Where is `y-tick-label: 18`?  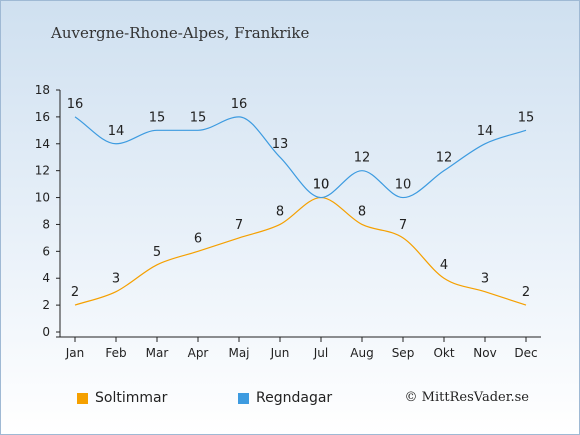 y-tick-label: 18 is located at coordinates (42, 90).